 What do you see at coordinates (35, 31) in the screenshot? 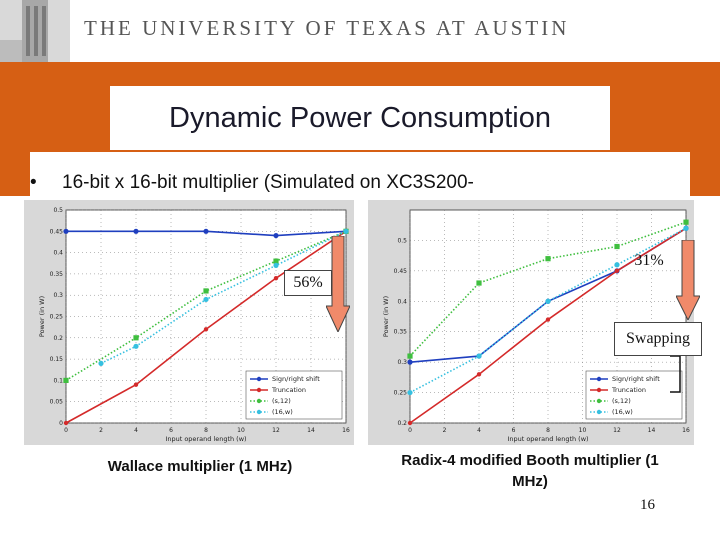
I see `tower-logo-icon` at bounding box center [35, 31].